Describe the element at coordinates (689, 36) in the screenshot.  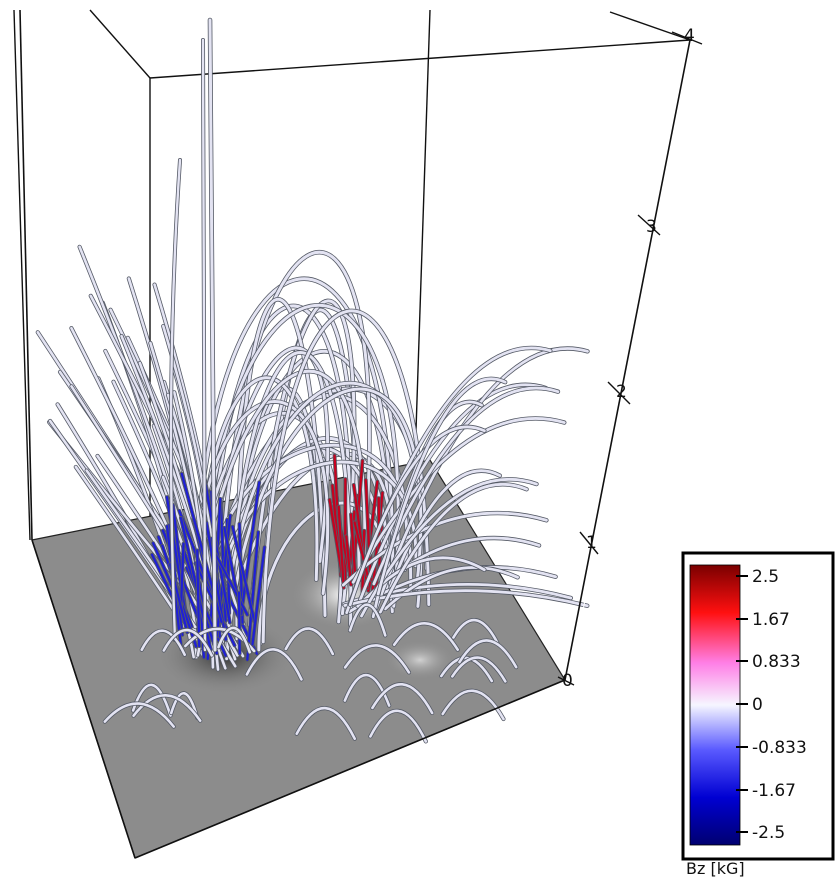
I see `svg-text: 4` at that location.